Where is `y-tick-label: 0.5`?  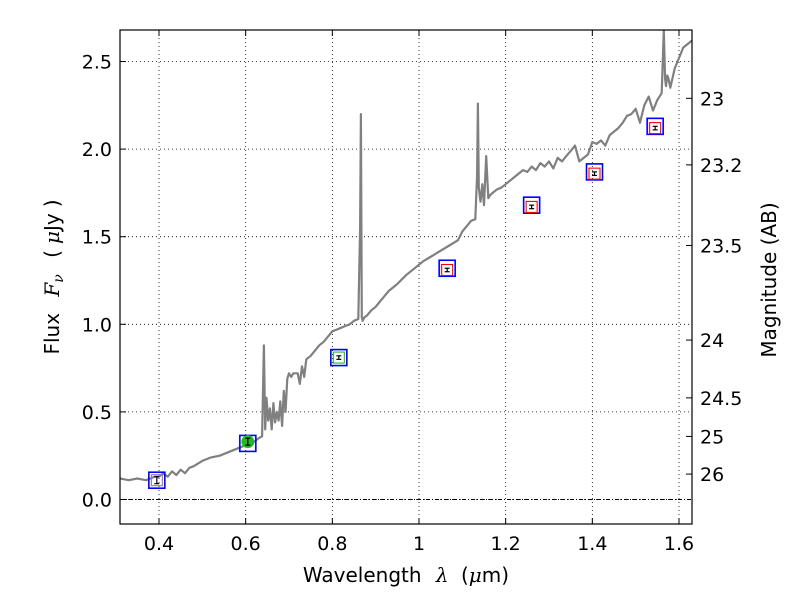 y-tick-label: 0.5 is located at coordinates (97, 413).